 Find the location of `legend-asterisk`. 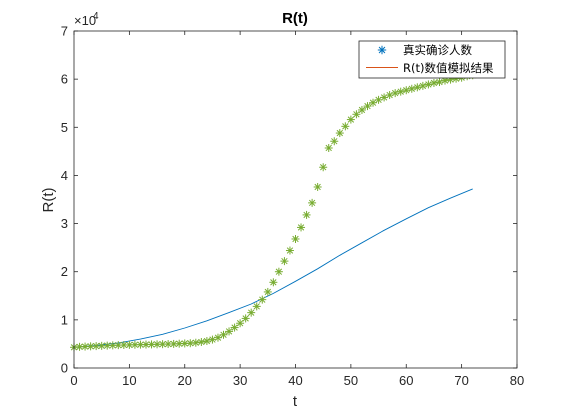

legend-asterisk is located at coordinates (382, 50).